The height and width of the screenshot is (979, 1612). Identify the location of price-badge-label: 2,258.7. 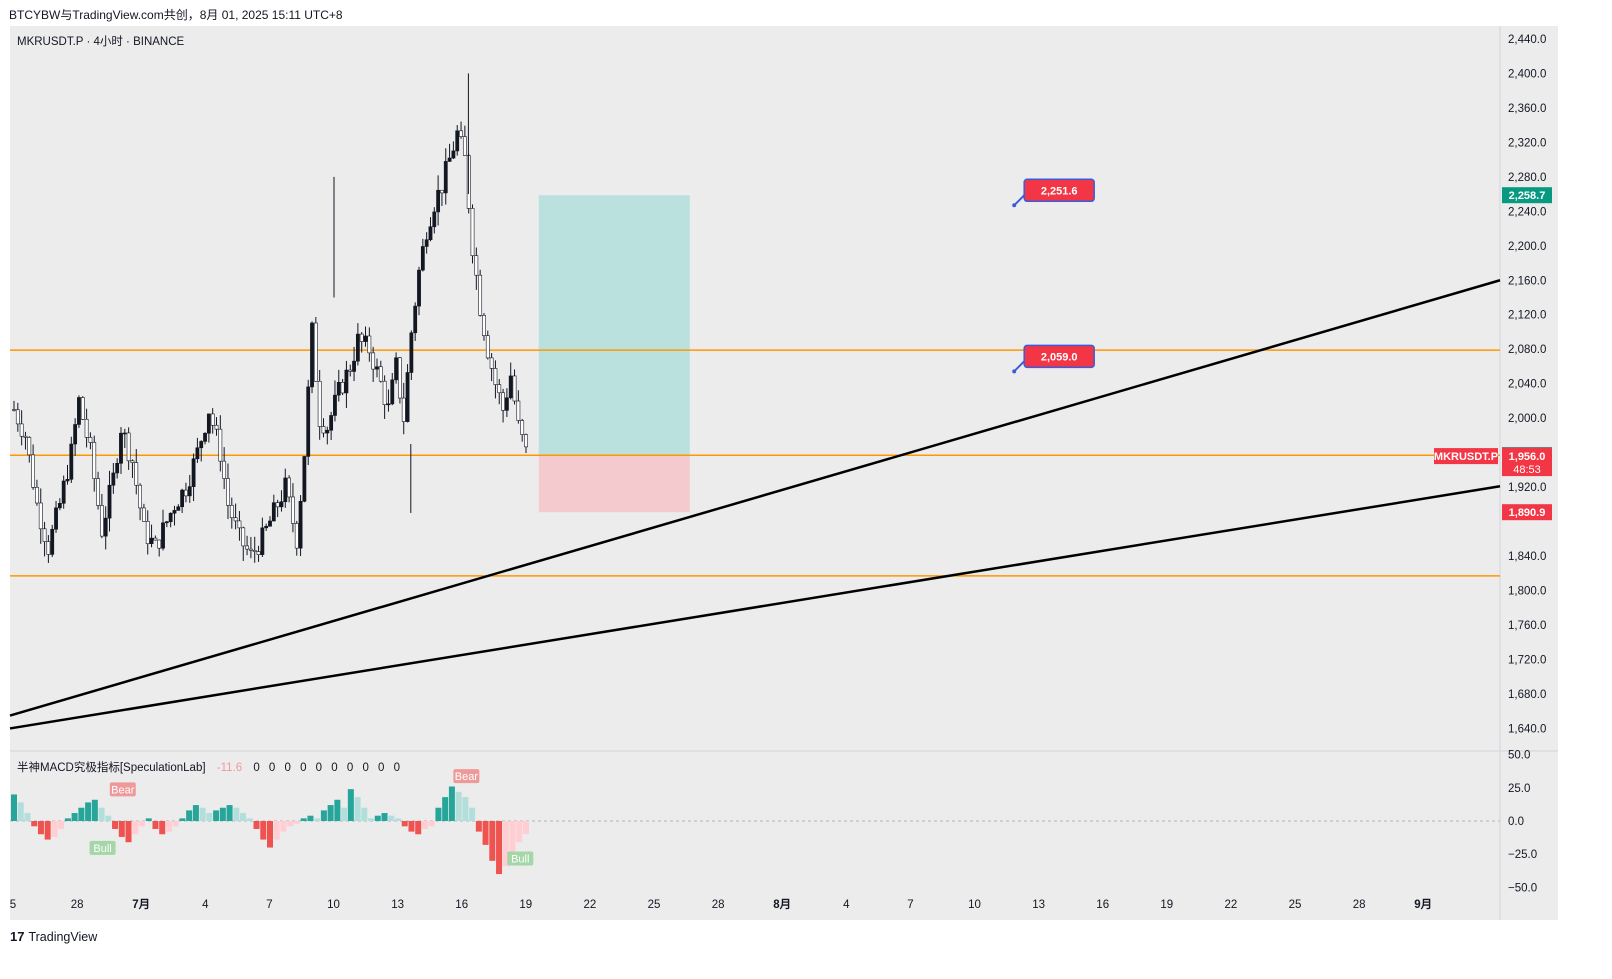
(1527, 196).